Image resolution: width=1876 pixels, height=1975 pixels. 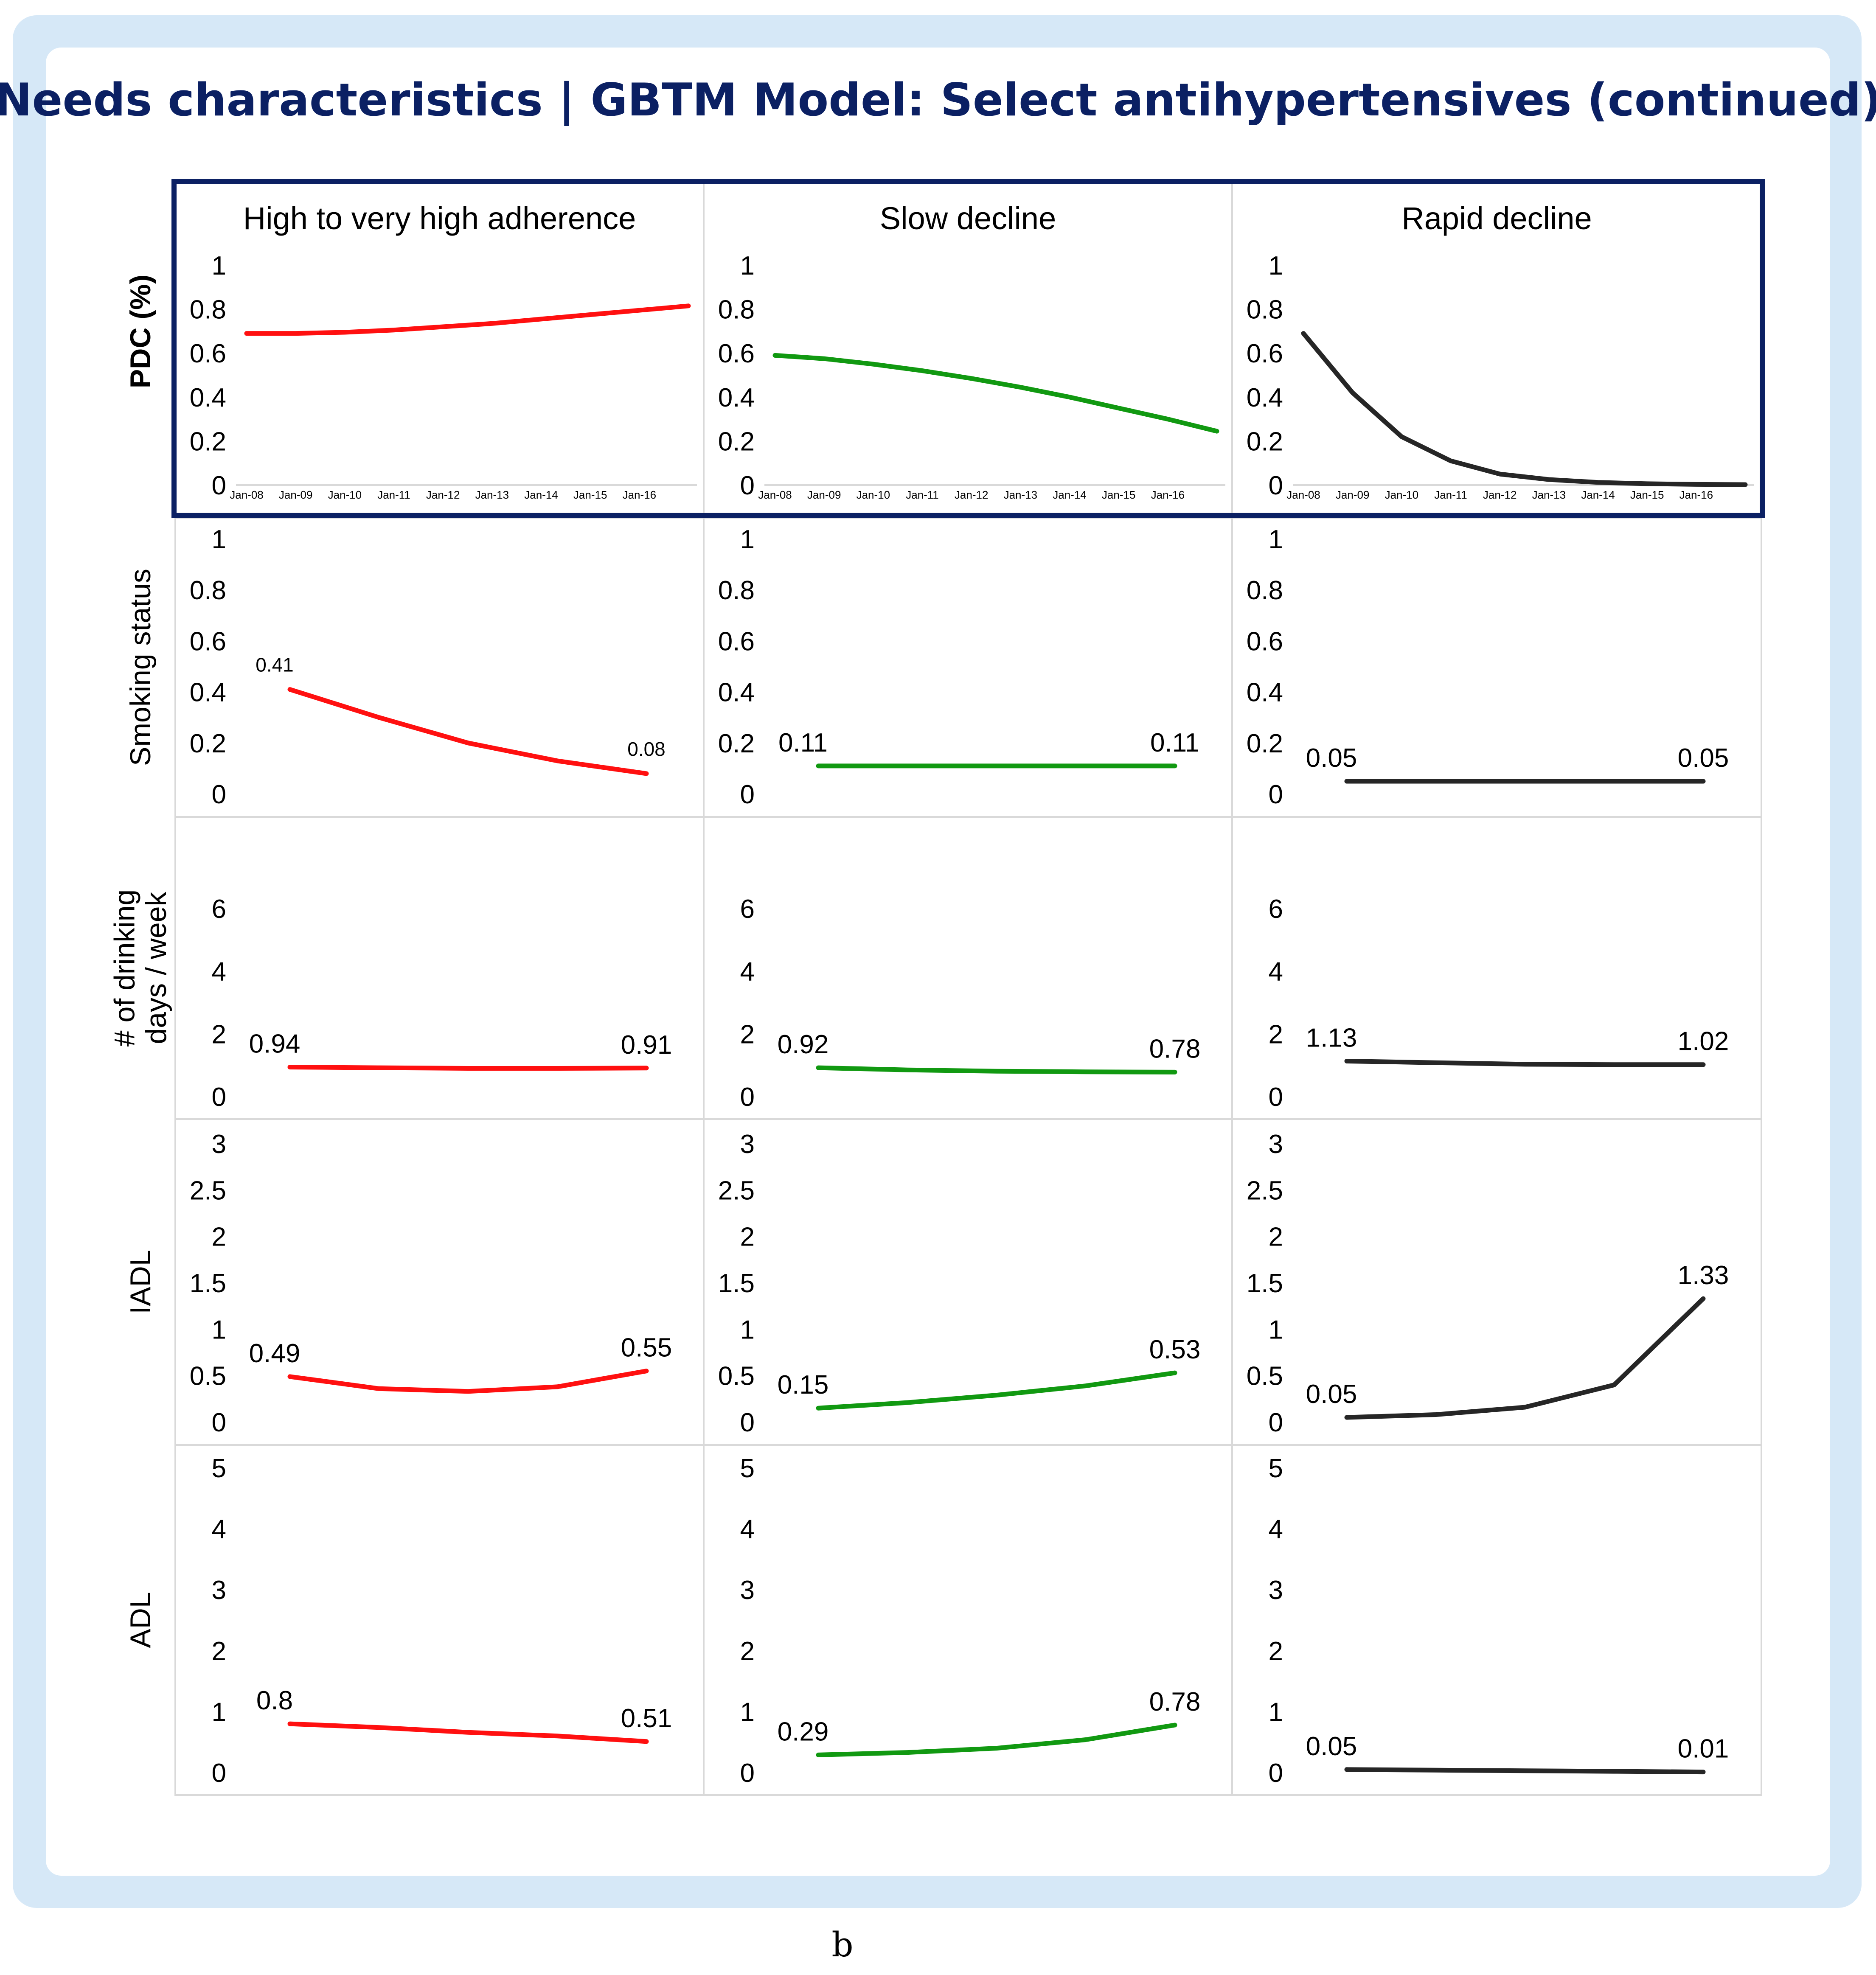 What do you see at coordinates (439, 1620) in the screenshot?
I see `cell-adl-1: 0 1 2 3 4 5 0.8 0.51` at bounding box center [439, 1620].